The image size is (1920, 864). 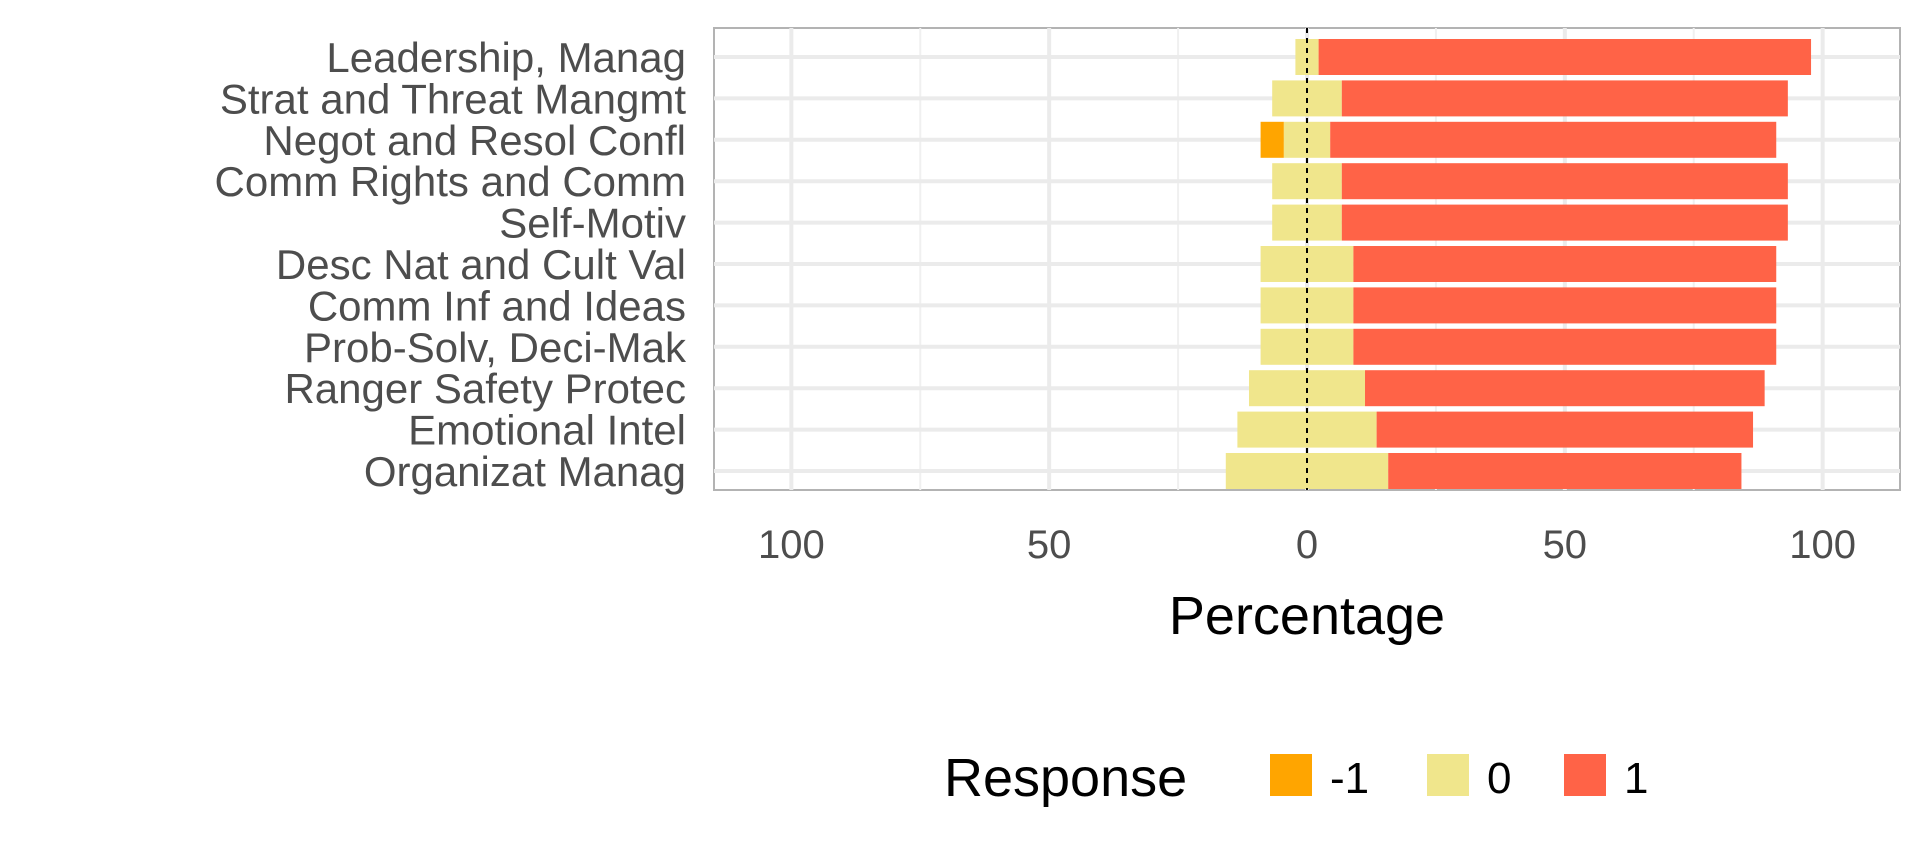 What do you see at coordinates (1349, 778) in the screenshot?
I see `legend-label: -1` at bounding box center [1349, 778].